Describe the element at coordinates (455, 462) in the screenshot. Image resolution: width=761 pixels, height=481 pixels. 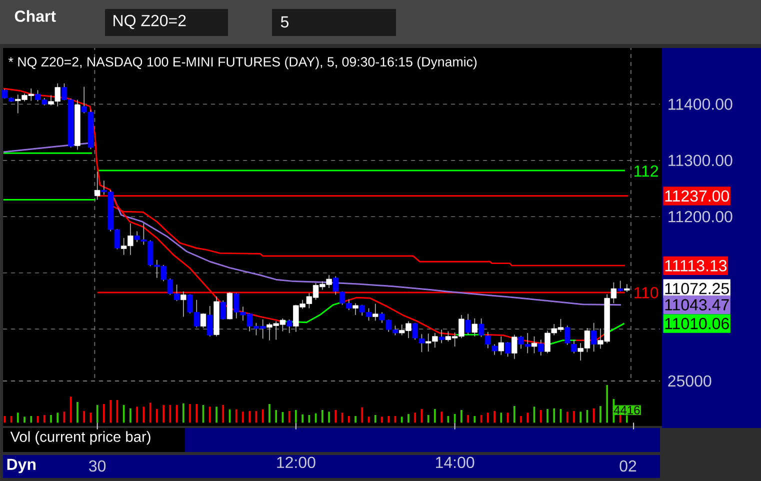
I see `x-tick-label: 14:00` at that location.